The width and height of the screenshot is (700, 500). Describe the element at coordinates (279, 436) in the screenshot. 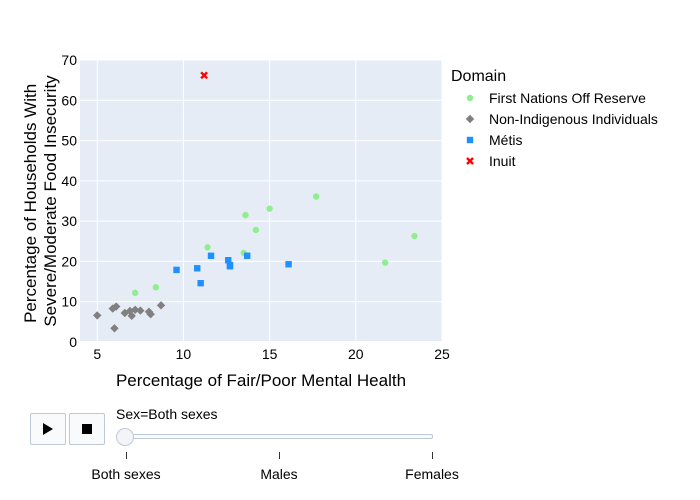

I see `slider-track` at that location.